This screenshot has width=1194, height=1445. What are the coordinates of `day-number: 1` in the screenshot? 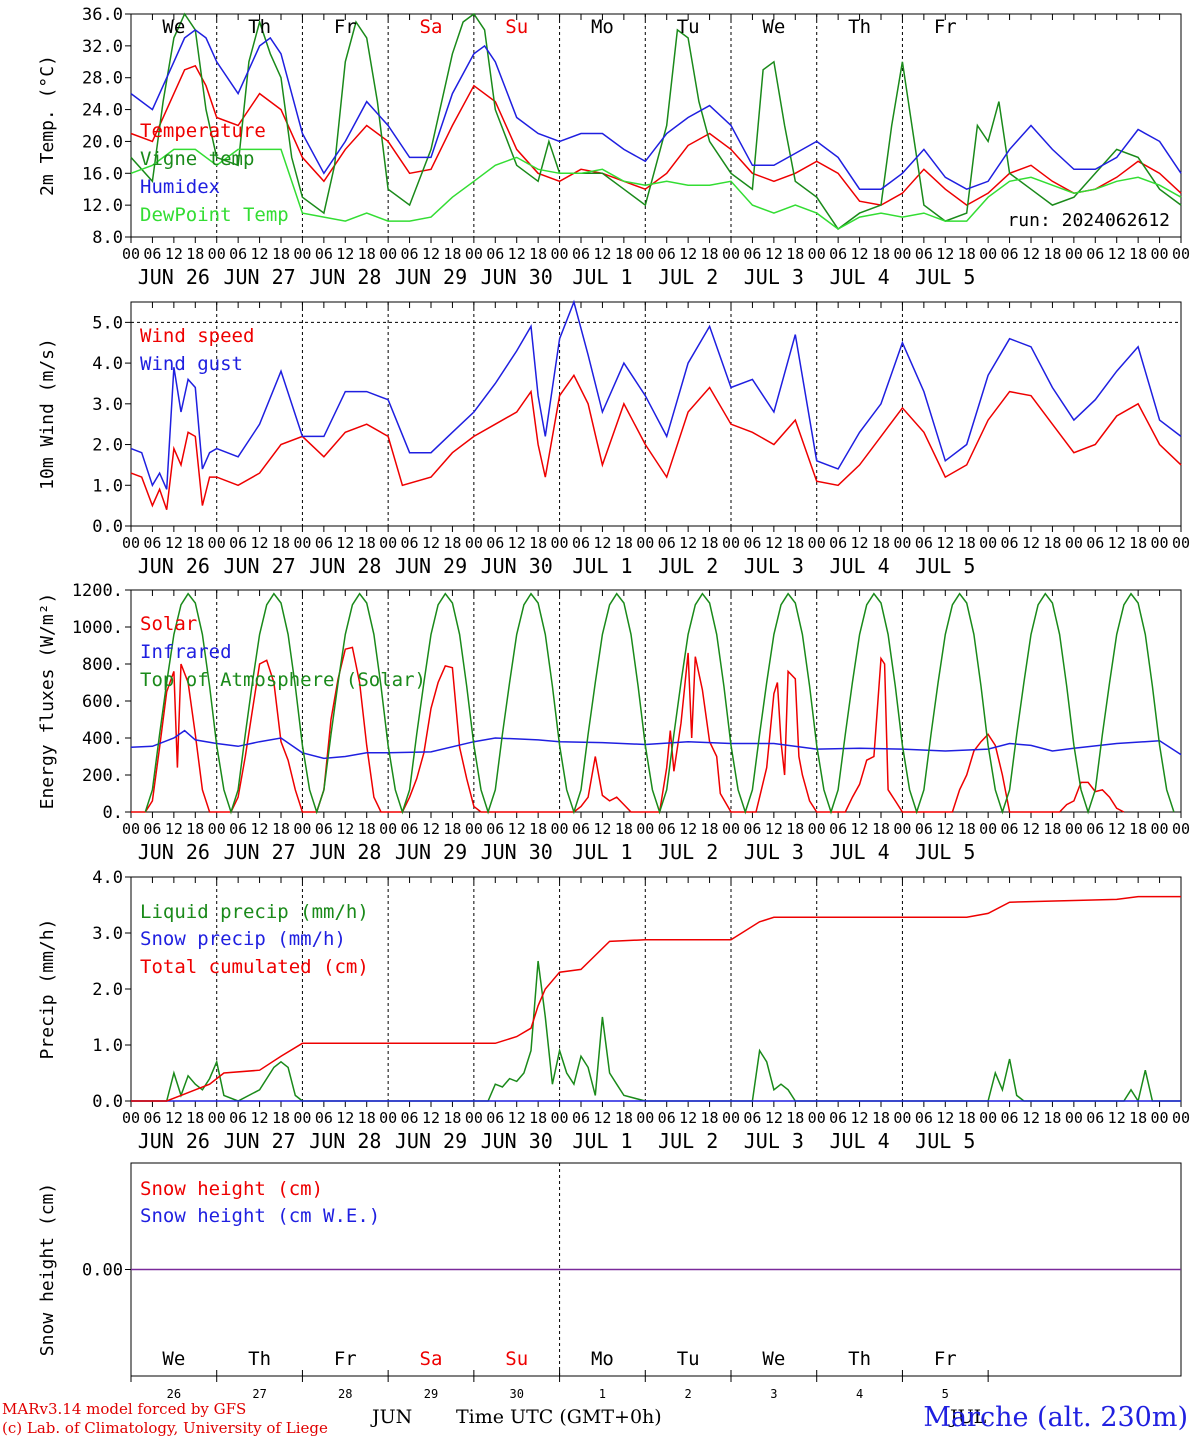 It's located at (602, 1394).